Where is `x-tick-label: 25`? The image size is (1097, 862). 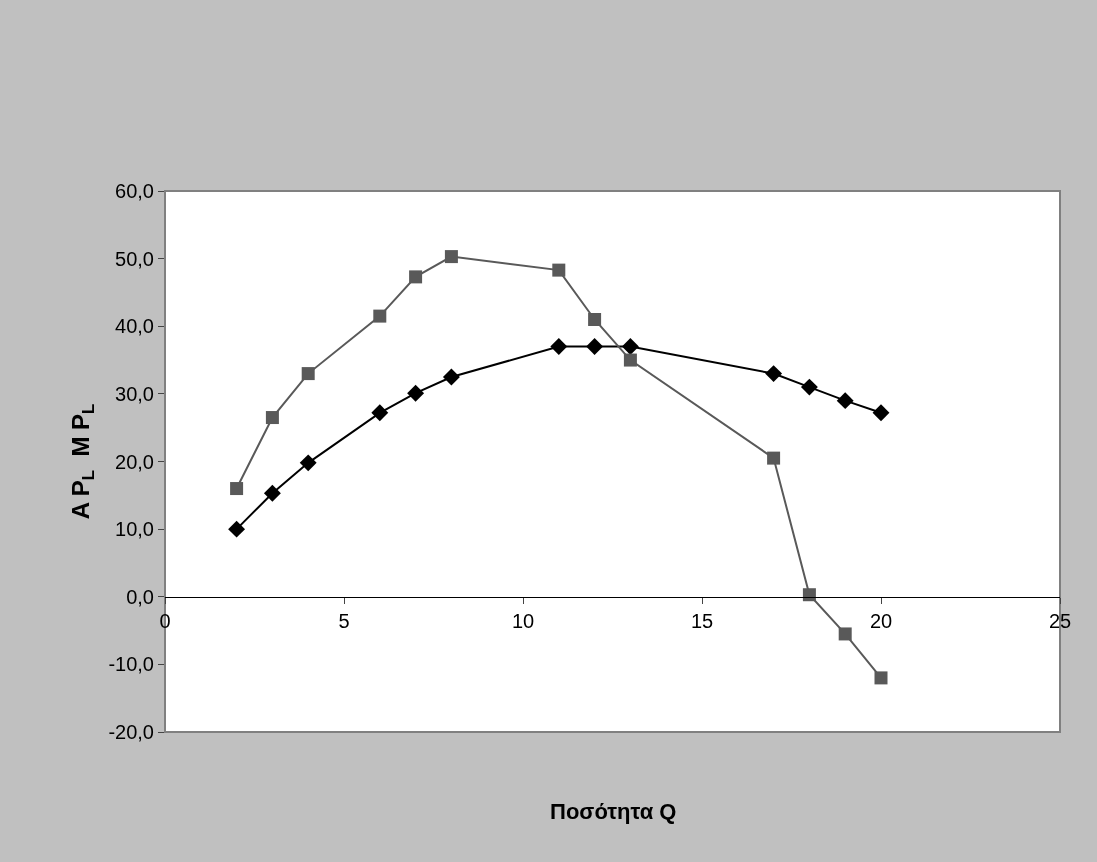
x-tick-label: 25 is located at coordinates (1060, 620).